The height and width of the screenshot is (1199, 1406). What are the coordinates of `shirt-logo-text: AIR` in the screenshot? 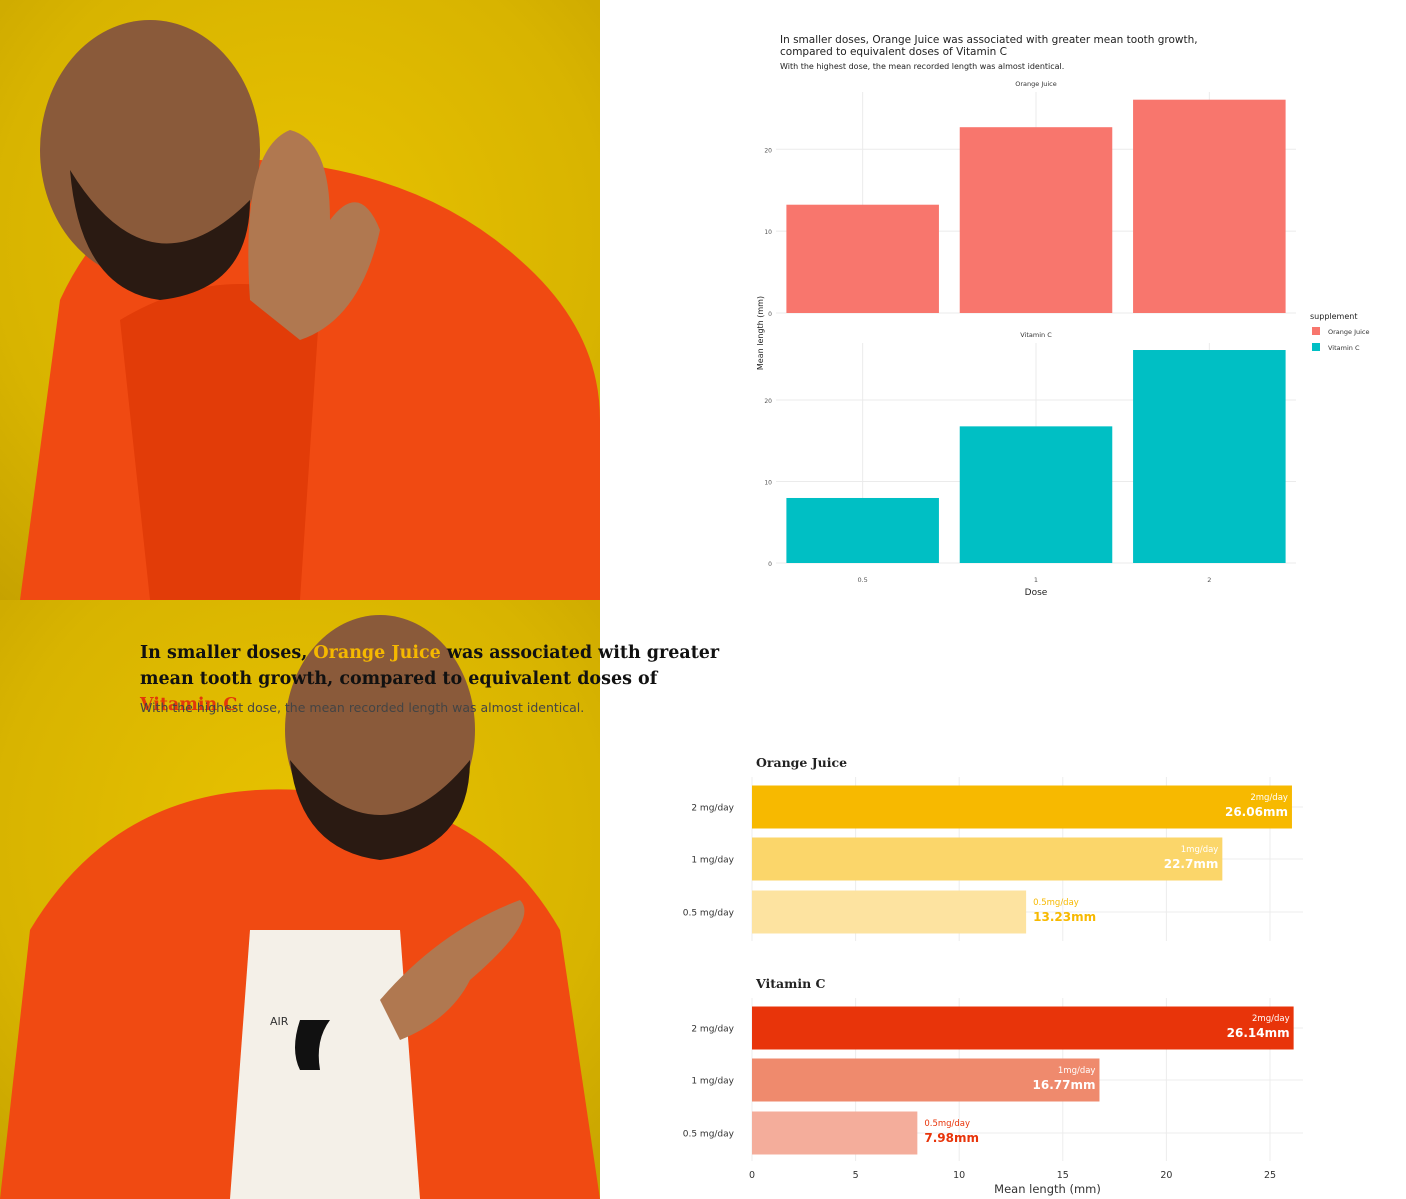 It's located at (279, 1021).